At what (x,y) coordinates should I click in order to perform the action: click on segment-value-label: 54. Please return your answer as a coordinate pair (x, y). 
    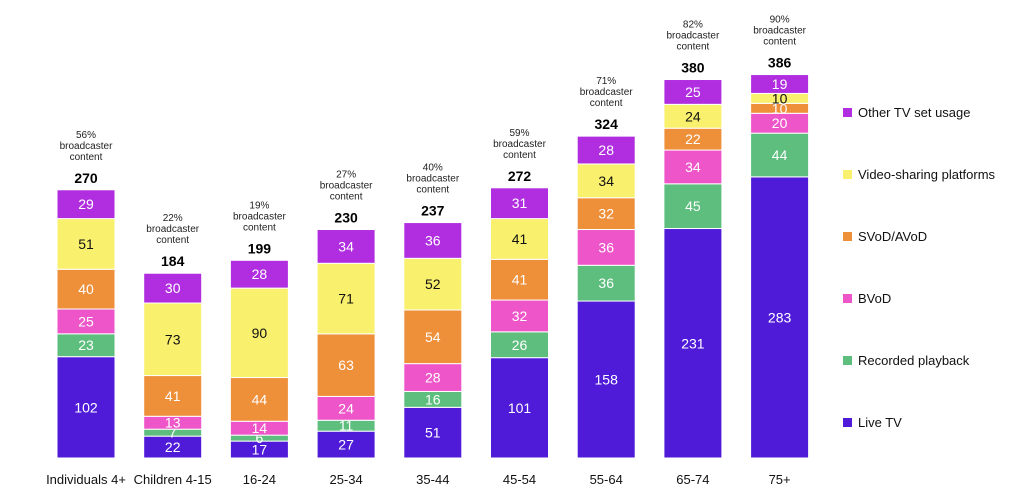
    Looking at the image, I should click on (433, 337).